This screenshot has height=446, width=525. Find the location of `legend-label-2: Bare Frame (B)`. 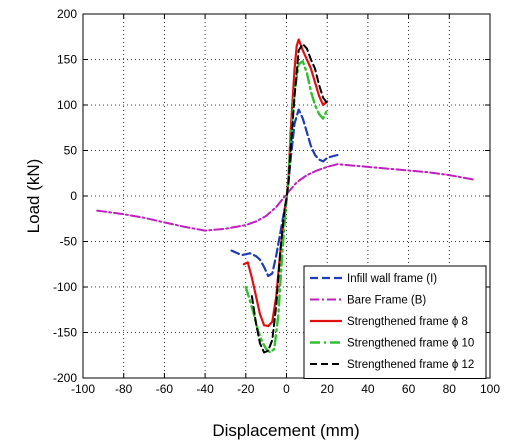

legend-label-2: Bare Frame (B) is located at coordinates (386, 301).